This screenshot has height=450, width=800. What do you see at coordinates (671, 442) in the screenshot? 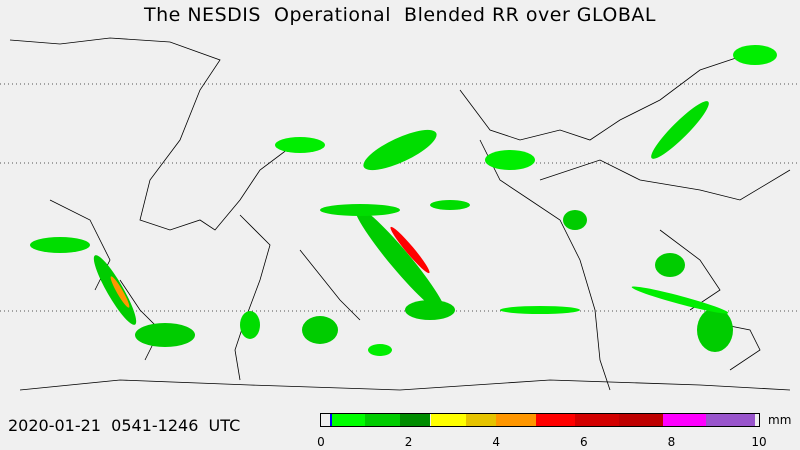
I see `colorbar-tick-label: 8` at bounding box center [671, 442].